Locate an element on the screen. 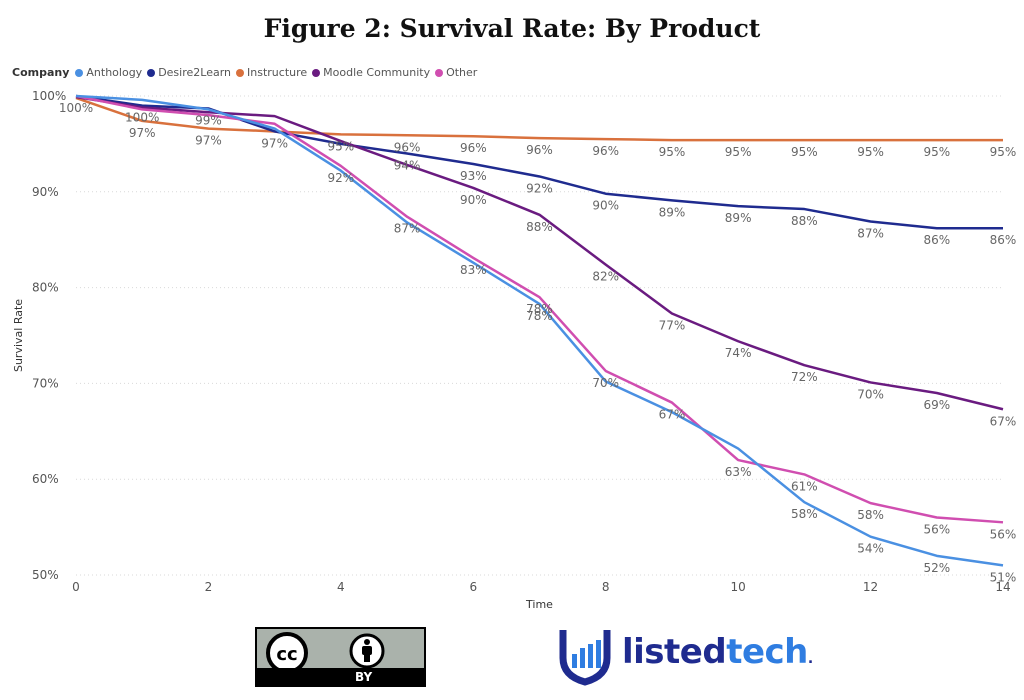  brand-logo: listedtech. is located at coordinates (717, 652).